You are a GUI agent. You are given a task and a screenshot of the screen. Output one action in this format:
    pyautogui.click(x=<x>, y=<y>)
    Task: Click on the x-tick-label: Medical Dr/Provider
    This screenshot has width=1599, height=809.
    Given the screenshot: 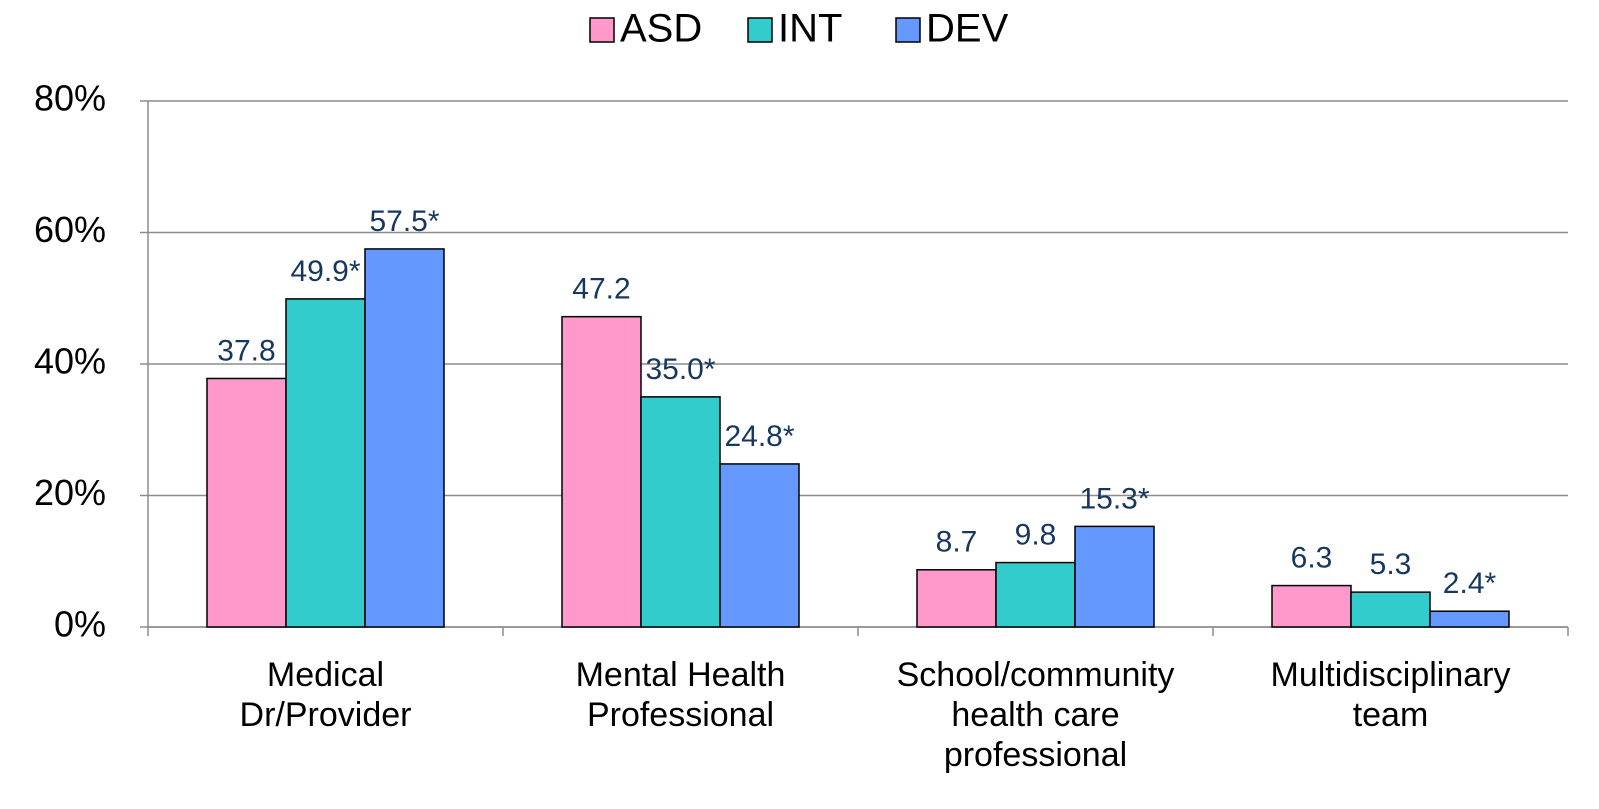 What is the action you would take?
    pyautogui.click(x=325, y=695)
    